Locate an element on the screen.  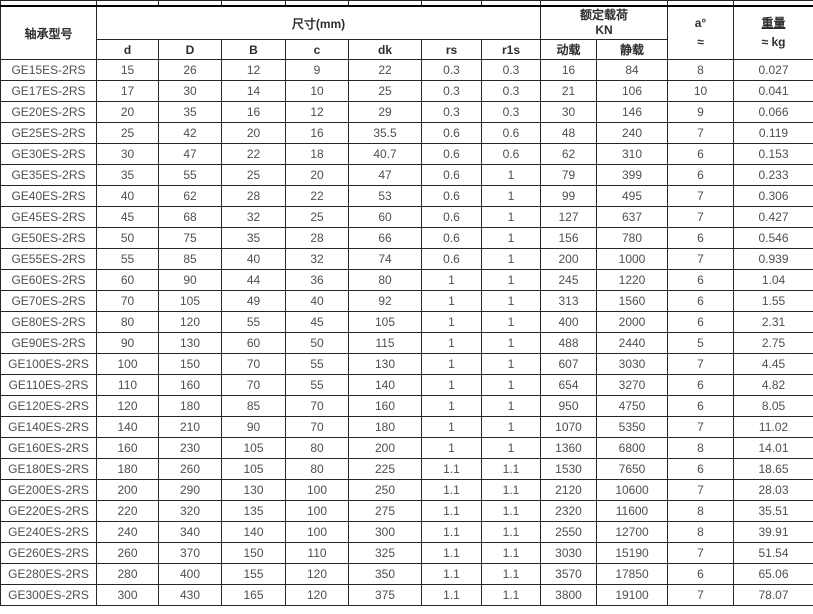
value-cell: 0.153 is located at coordinates (773, 154).